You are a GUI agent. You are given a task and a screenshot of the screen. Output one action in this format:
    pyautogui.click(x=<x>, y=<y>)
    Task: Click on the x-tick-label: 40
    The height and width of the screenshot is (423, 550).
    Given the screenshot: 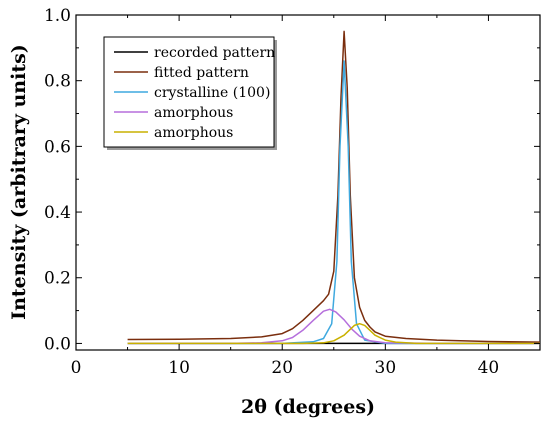 What is the action you would take?
    pyautogui.click(x=489, y=368)
    